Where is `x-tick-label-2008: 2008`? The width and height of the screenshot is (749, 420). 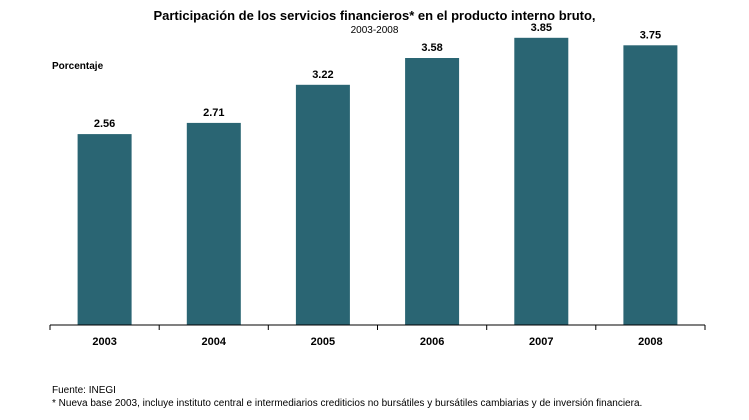 x-tick-label-2008: 2008 is located at coordinates (650, 342).